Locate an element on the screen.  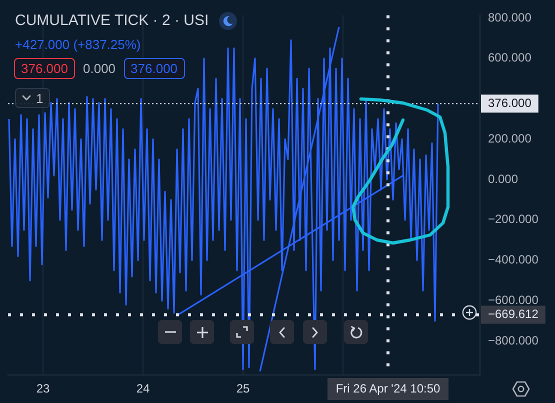
x-tick-label: 23 is located at coordinates (43, 389).